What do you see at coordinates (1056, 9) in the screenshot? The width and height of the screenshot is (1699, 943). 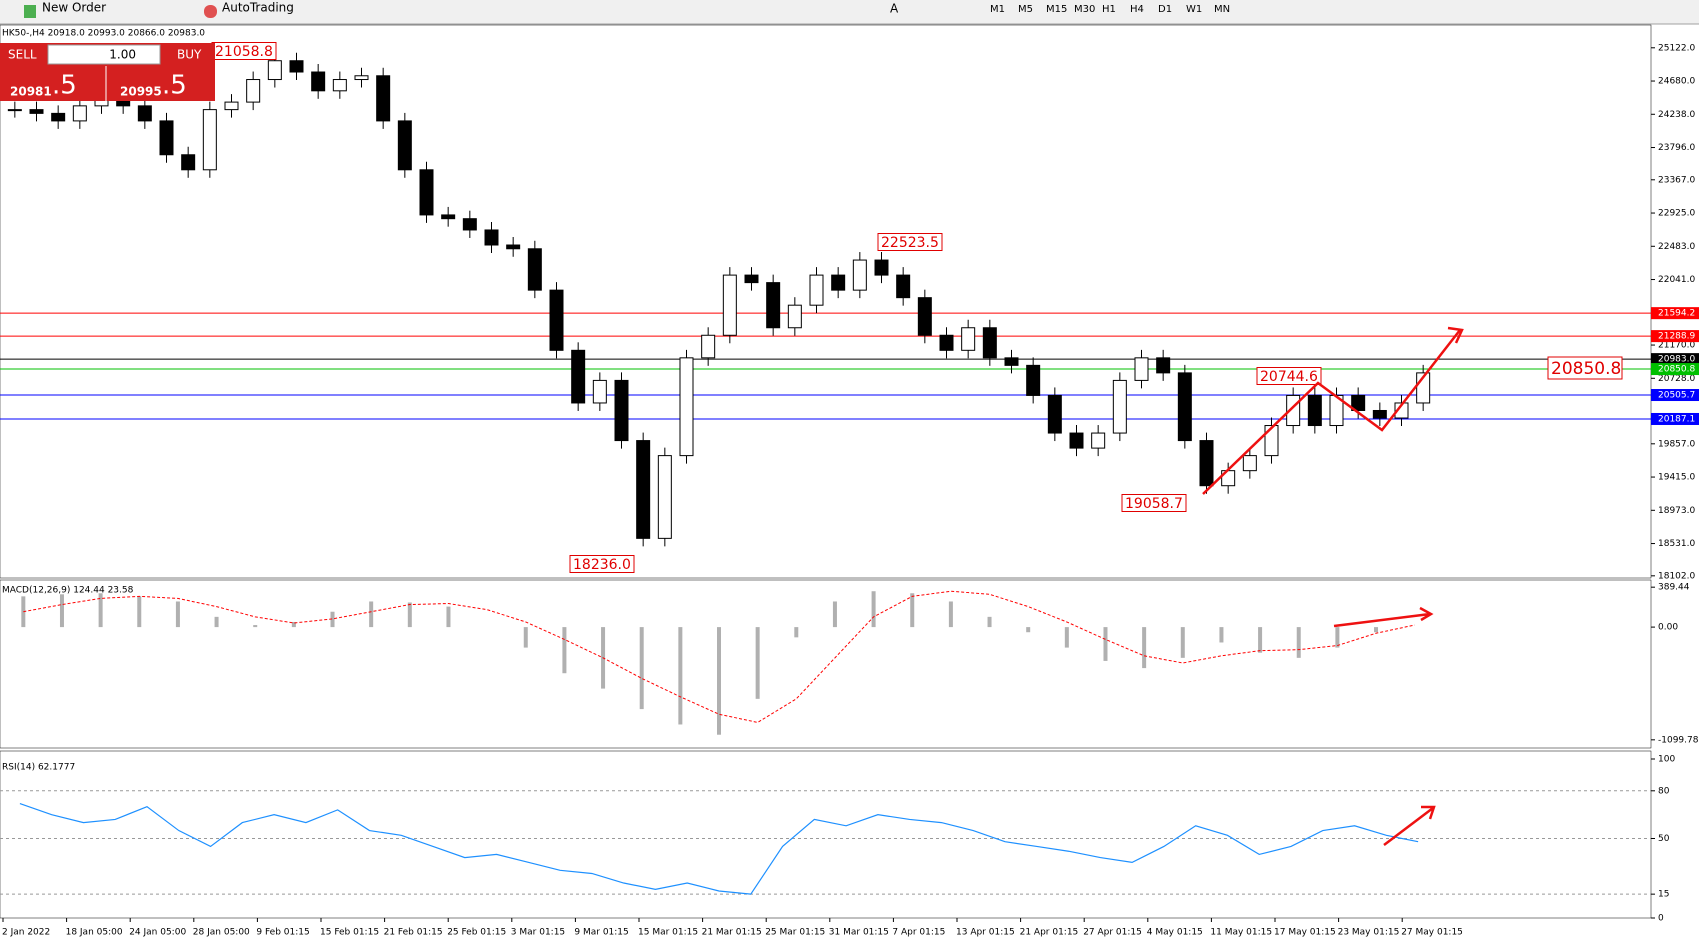 I see `timeframe-button: M15` at bounding box center [1056, 9].